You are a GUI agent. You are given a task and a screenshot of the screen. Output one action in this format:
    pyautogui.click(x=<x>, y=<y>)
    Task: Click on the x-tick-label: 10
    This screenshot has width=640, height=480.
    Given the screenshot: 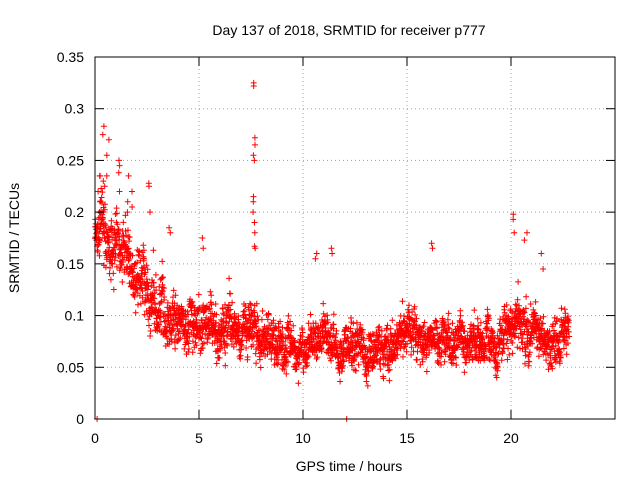 What is the action you would take?
    pyautogui.click(x=303, y=438)
    